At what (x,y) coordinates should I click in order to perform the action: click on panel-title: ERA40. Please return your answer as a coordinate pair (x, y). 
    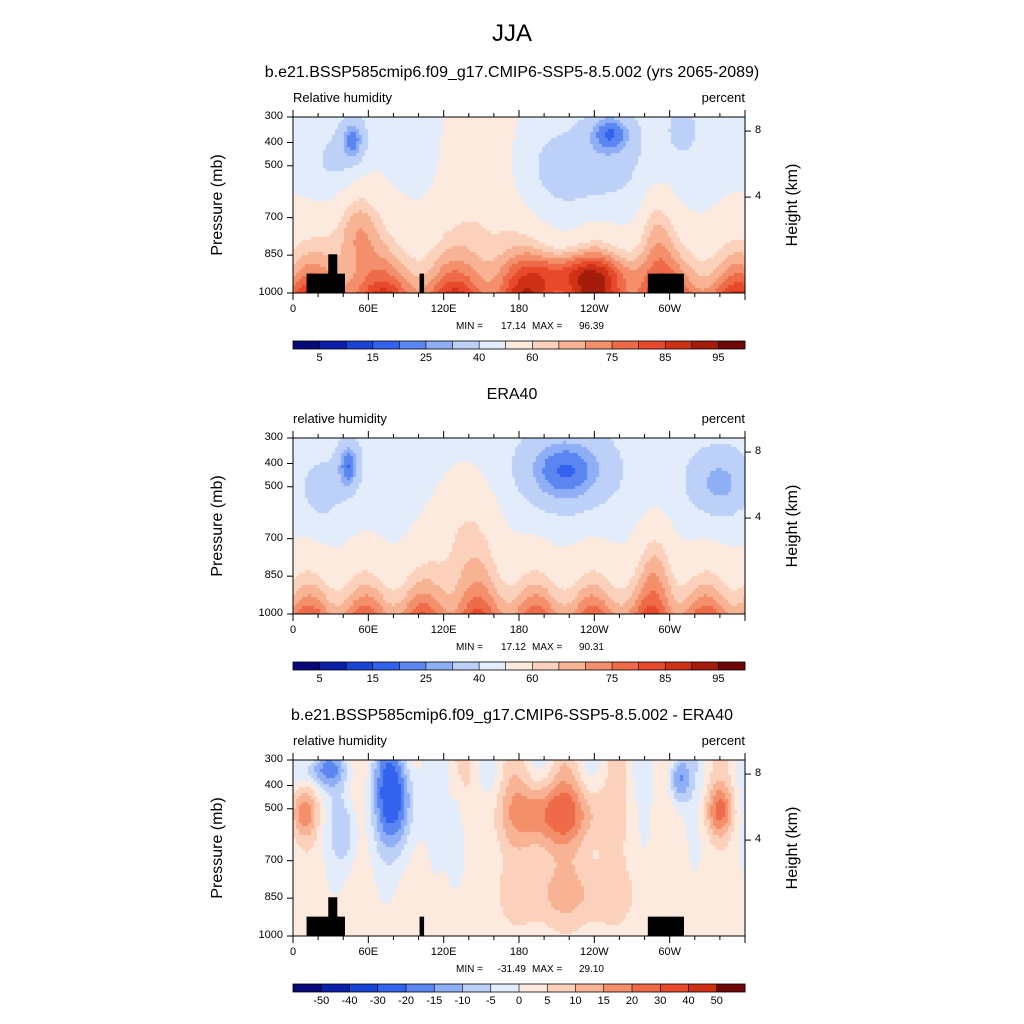
    Looking at the image, I should click on (512, 394).